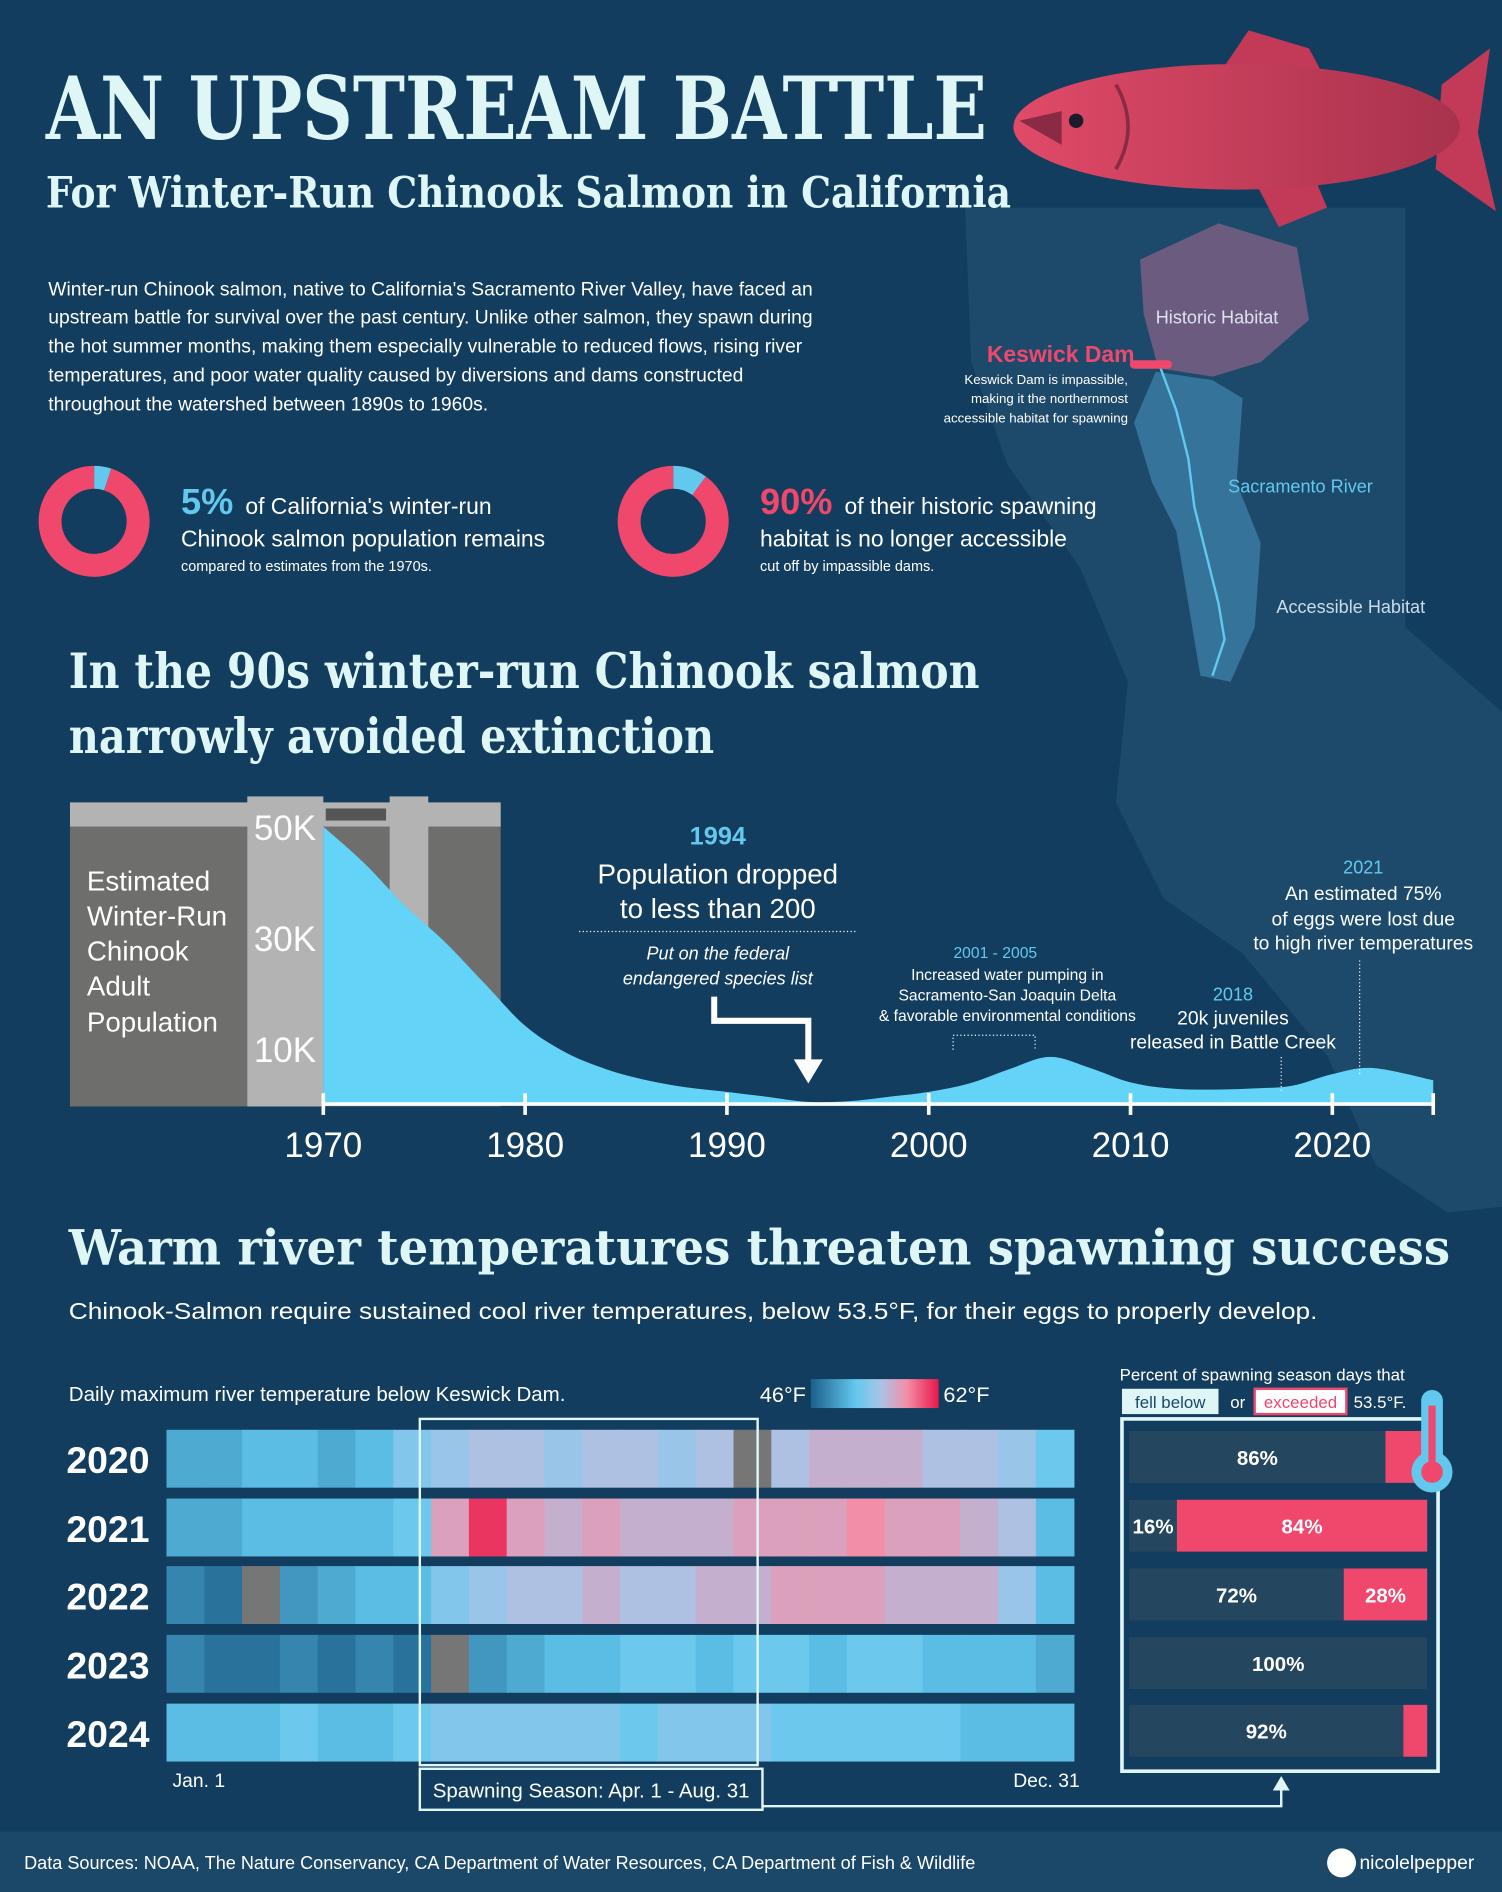 Image resolution: width=1502 pixels, height=1892 pixels. What do you see at coordinates (1342, 1863) in the screenshot?
I see `github-icon` at bounding box center [1342, 1863].